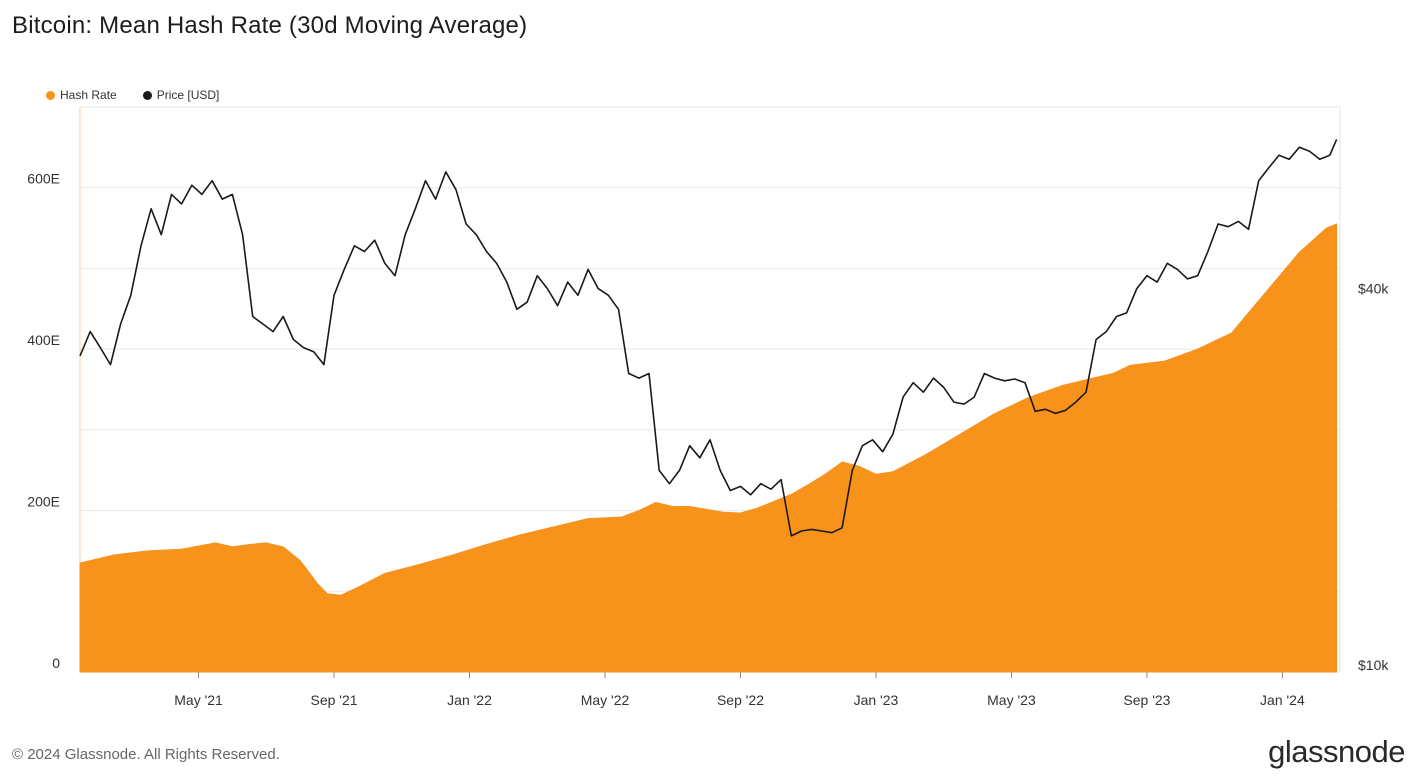  What do you see at coordinates (56, 663) in the screenshot?
I see `y-left-tick-0: 0` at bounding box center [56, 663].